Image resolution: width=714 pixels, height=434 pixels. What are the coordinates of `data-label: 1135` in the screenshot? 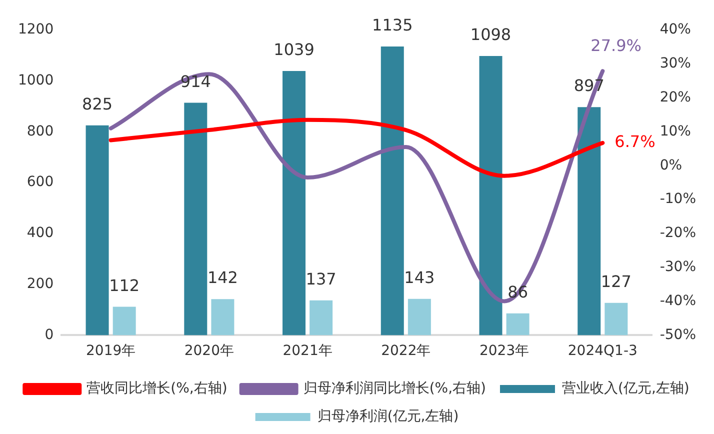 It's located at (392, 25).